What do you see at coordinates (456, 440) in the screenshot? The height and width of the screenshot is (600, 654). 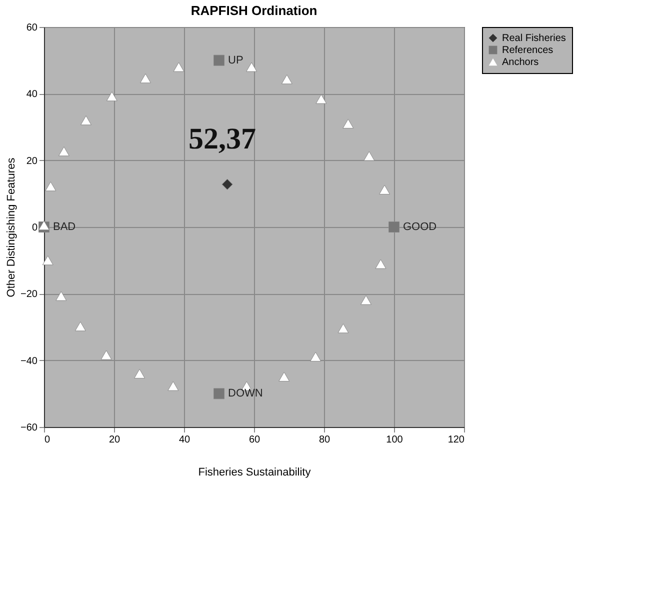 I see `x-tick-label: 120` at bounding box center [456, 440].